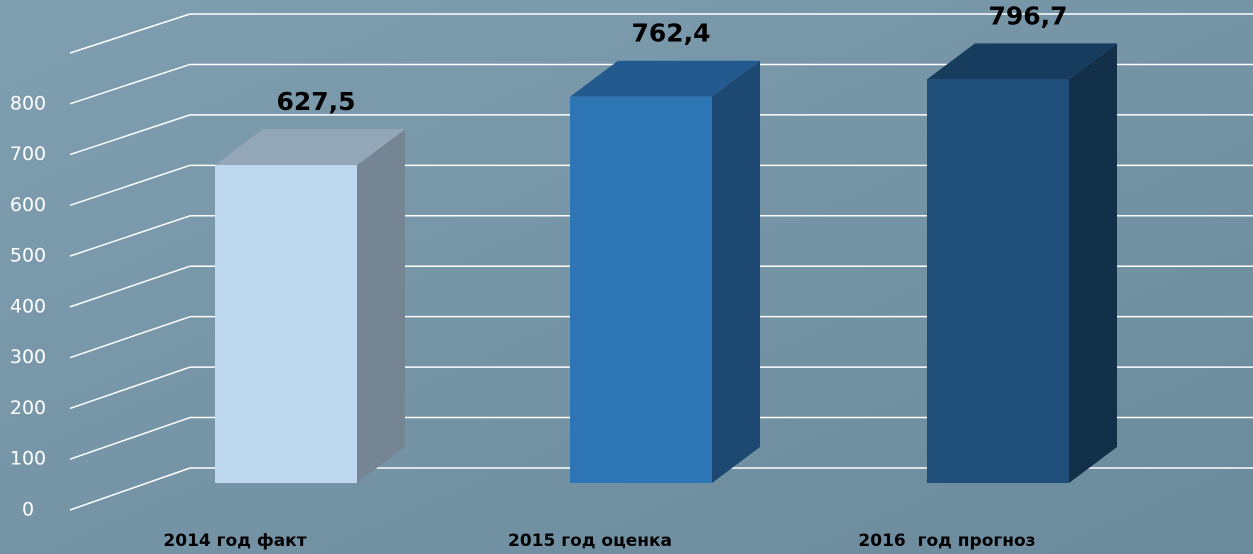  I want to click on x-tick-label: 2015 год оценка, so click(590, 541).